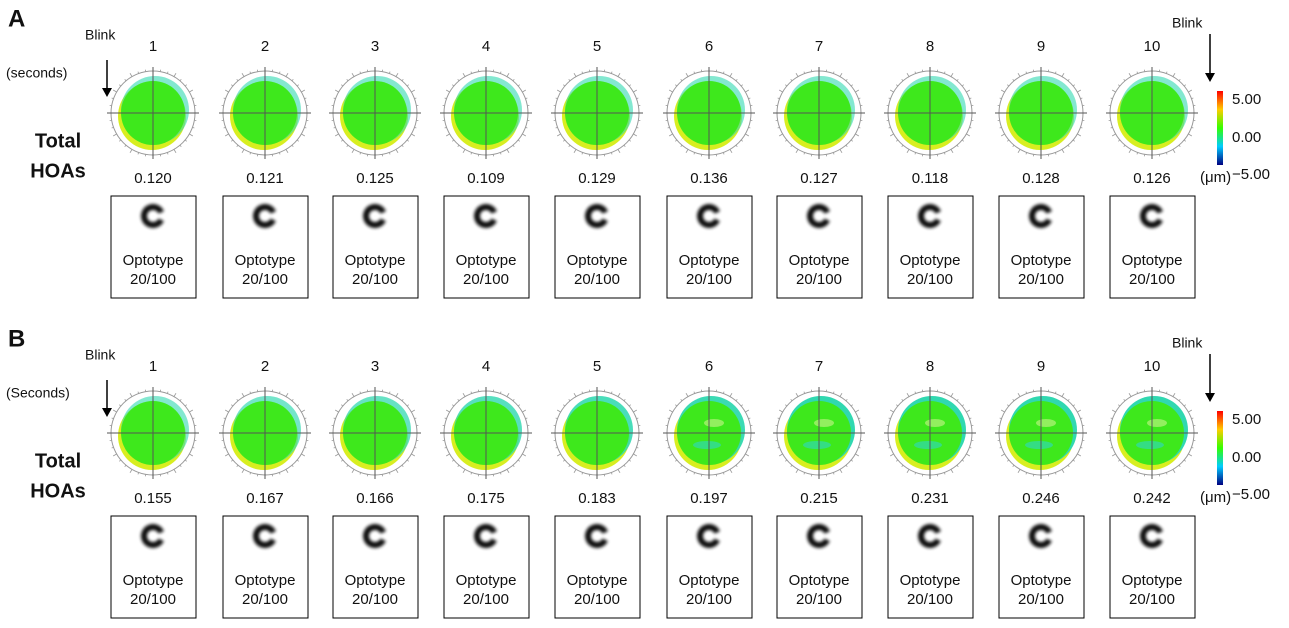 The width and height of the screenshot is (1289, 628). Describe the element at coordinates (38, 393) in the screenshot. I see `seconds-label: (Seconds)` at that location.